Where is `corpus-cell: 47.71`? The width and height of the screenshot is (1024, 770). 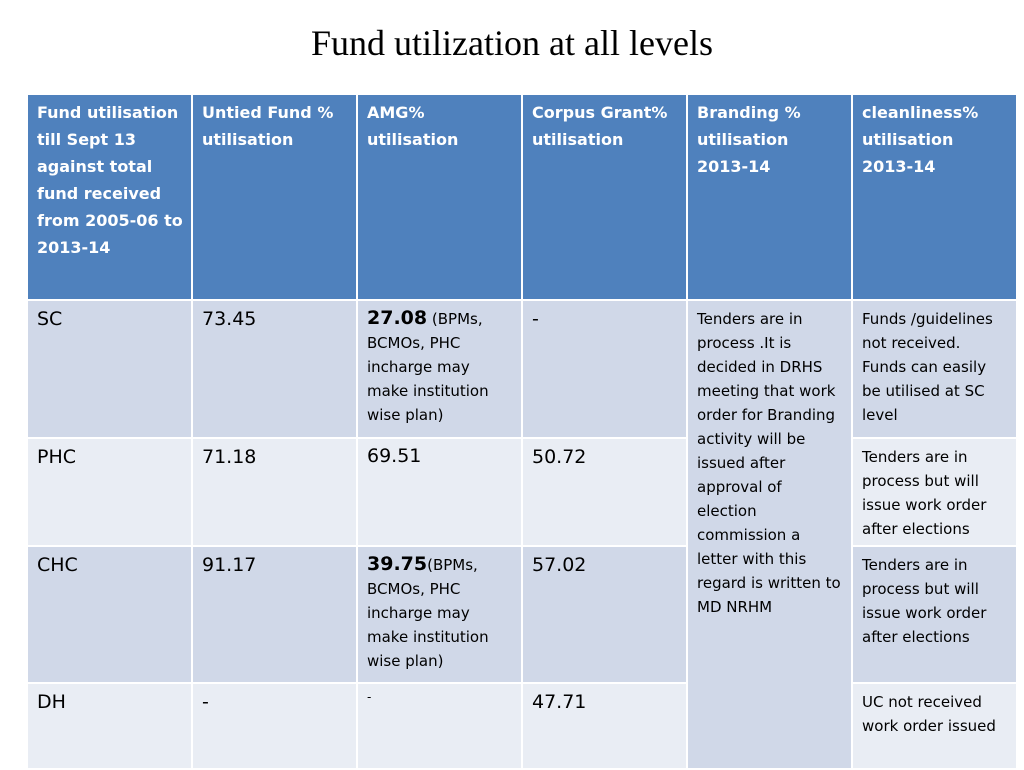
corpus-cell: 47.71 is located at coordinates (604, 726).